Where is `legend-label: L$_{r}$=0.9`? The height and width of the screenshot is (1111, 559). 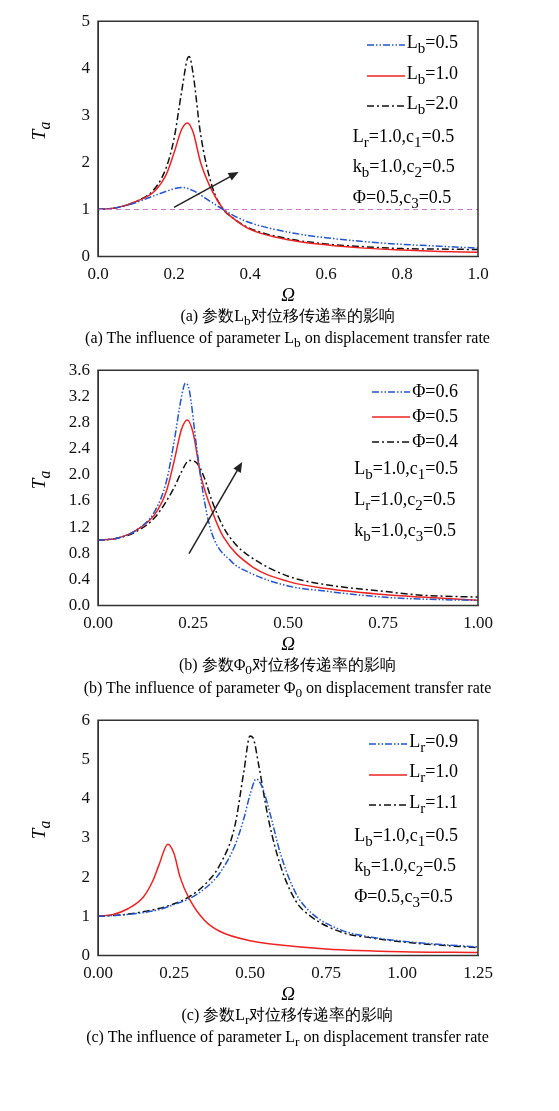
legend-label: L$_{r}$=0.9 is located at coordinates (433, 743).